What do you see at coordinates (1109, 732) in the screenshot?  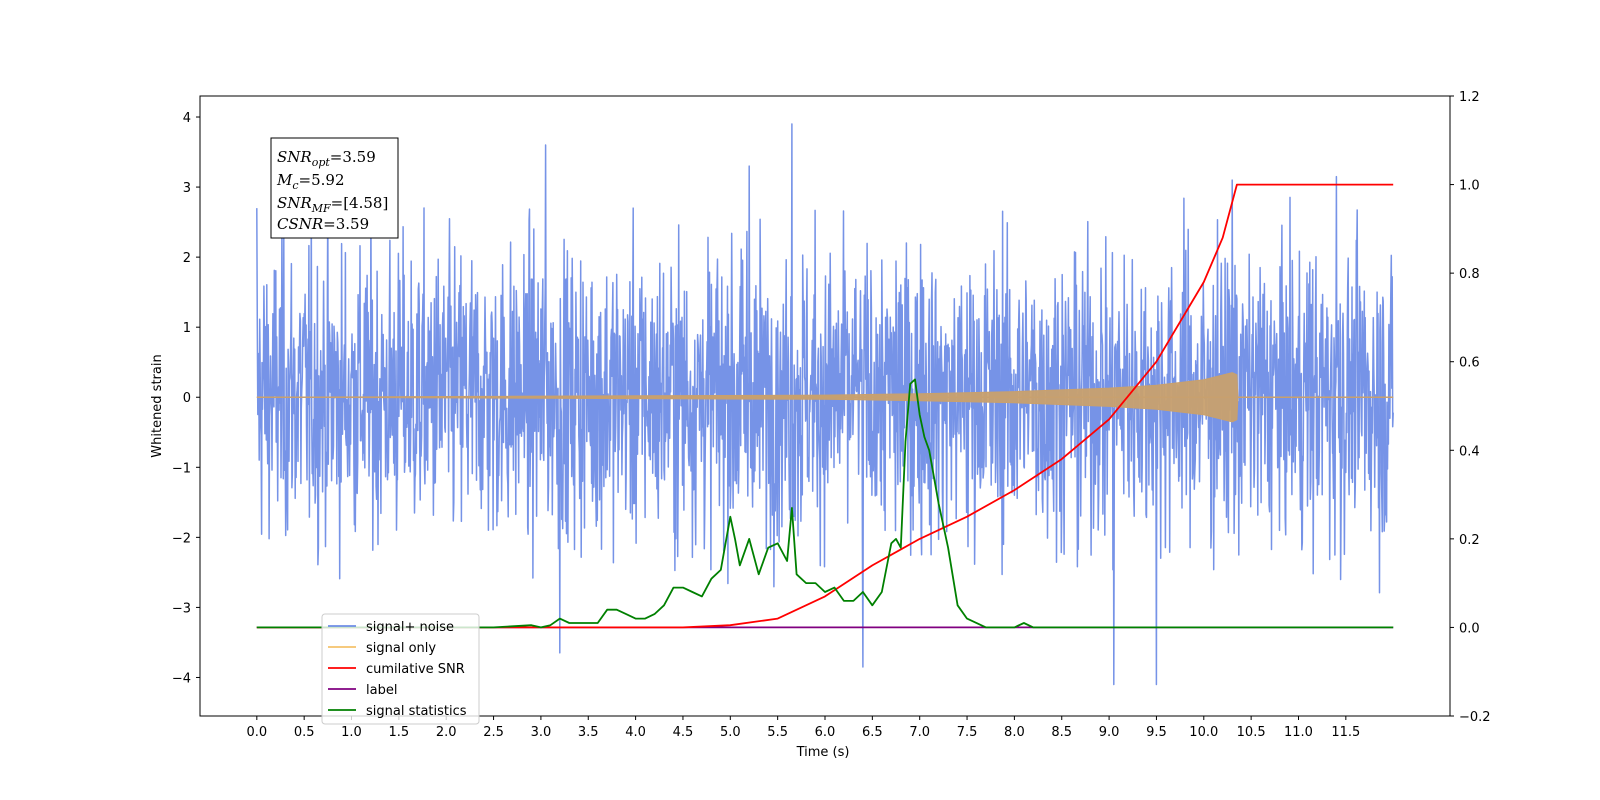 I see `x-tick-label: 9.0` at bounding box center [1109, 732].